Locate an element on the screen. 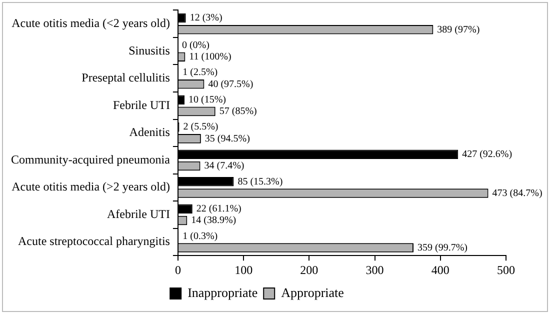 The image size is (550, 314). data-label: 10 (15%) is located at coordinates (207, 100).